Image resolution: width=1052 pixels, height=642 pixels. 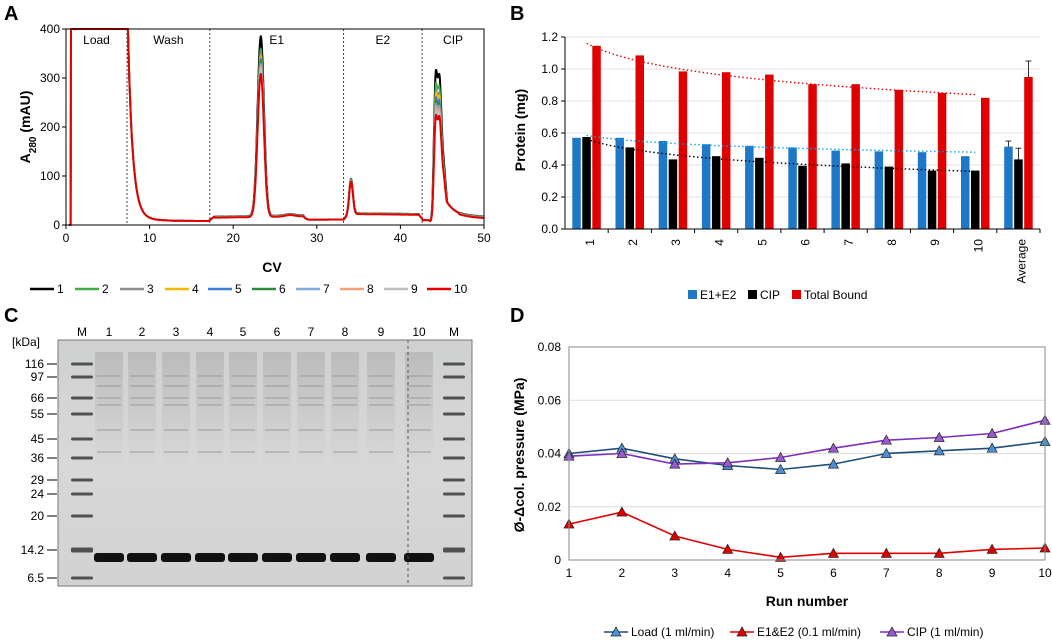 What do you see at coordinates (809, 632) in the screenshot?
I see `legend-label: E1&E2 (0.1 ml/min)` at bounding box center [809, 632].